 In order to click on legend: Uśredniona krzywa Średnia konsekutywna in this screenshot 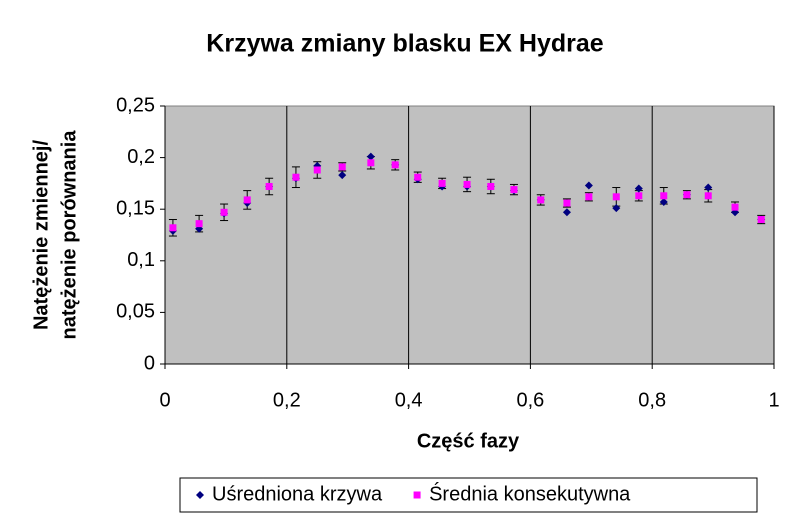, I will do `click(468, 495)`.